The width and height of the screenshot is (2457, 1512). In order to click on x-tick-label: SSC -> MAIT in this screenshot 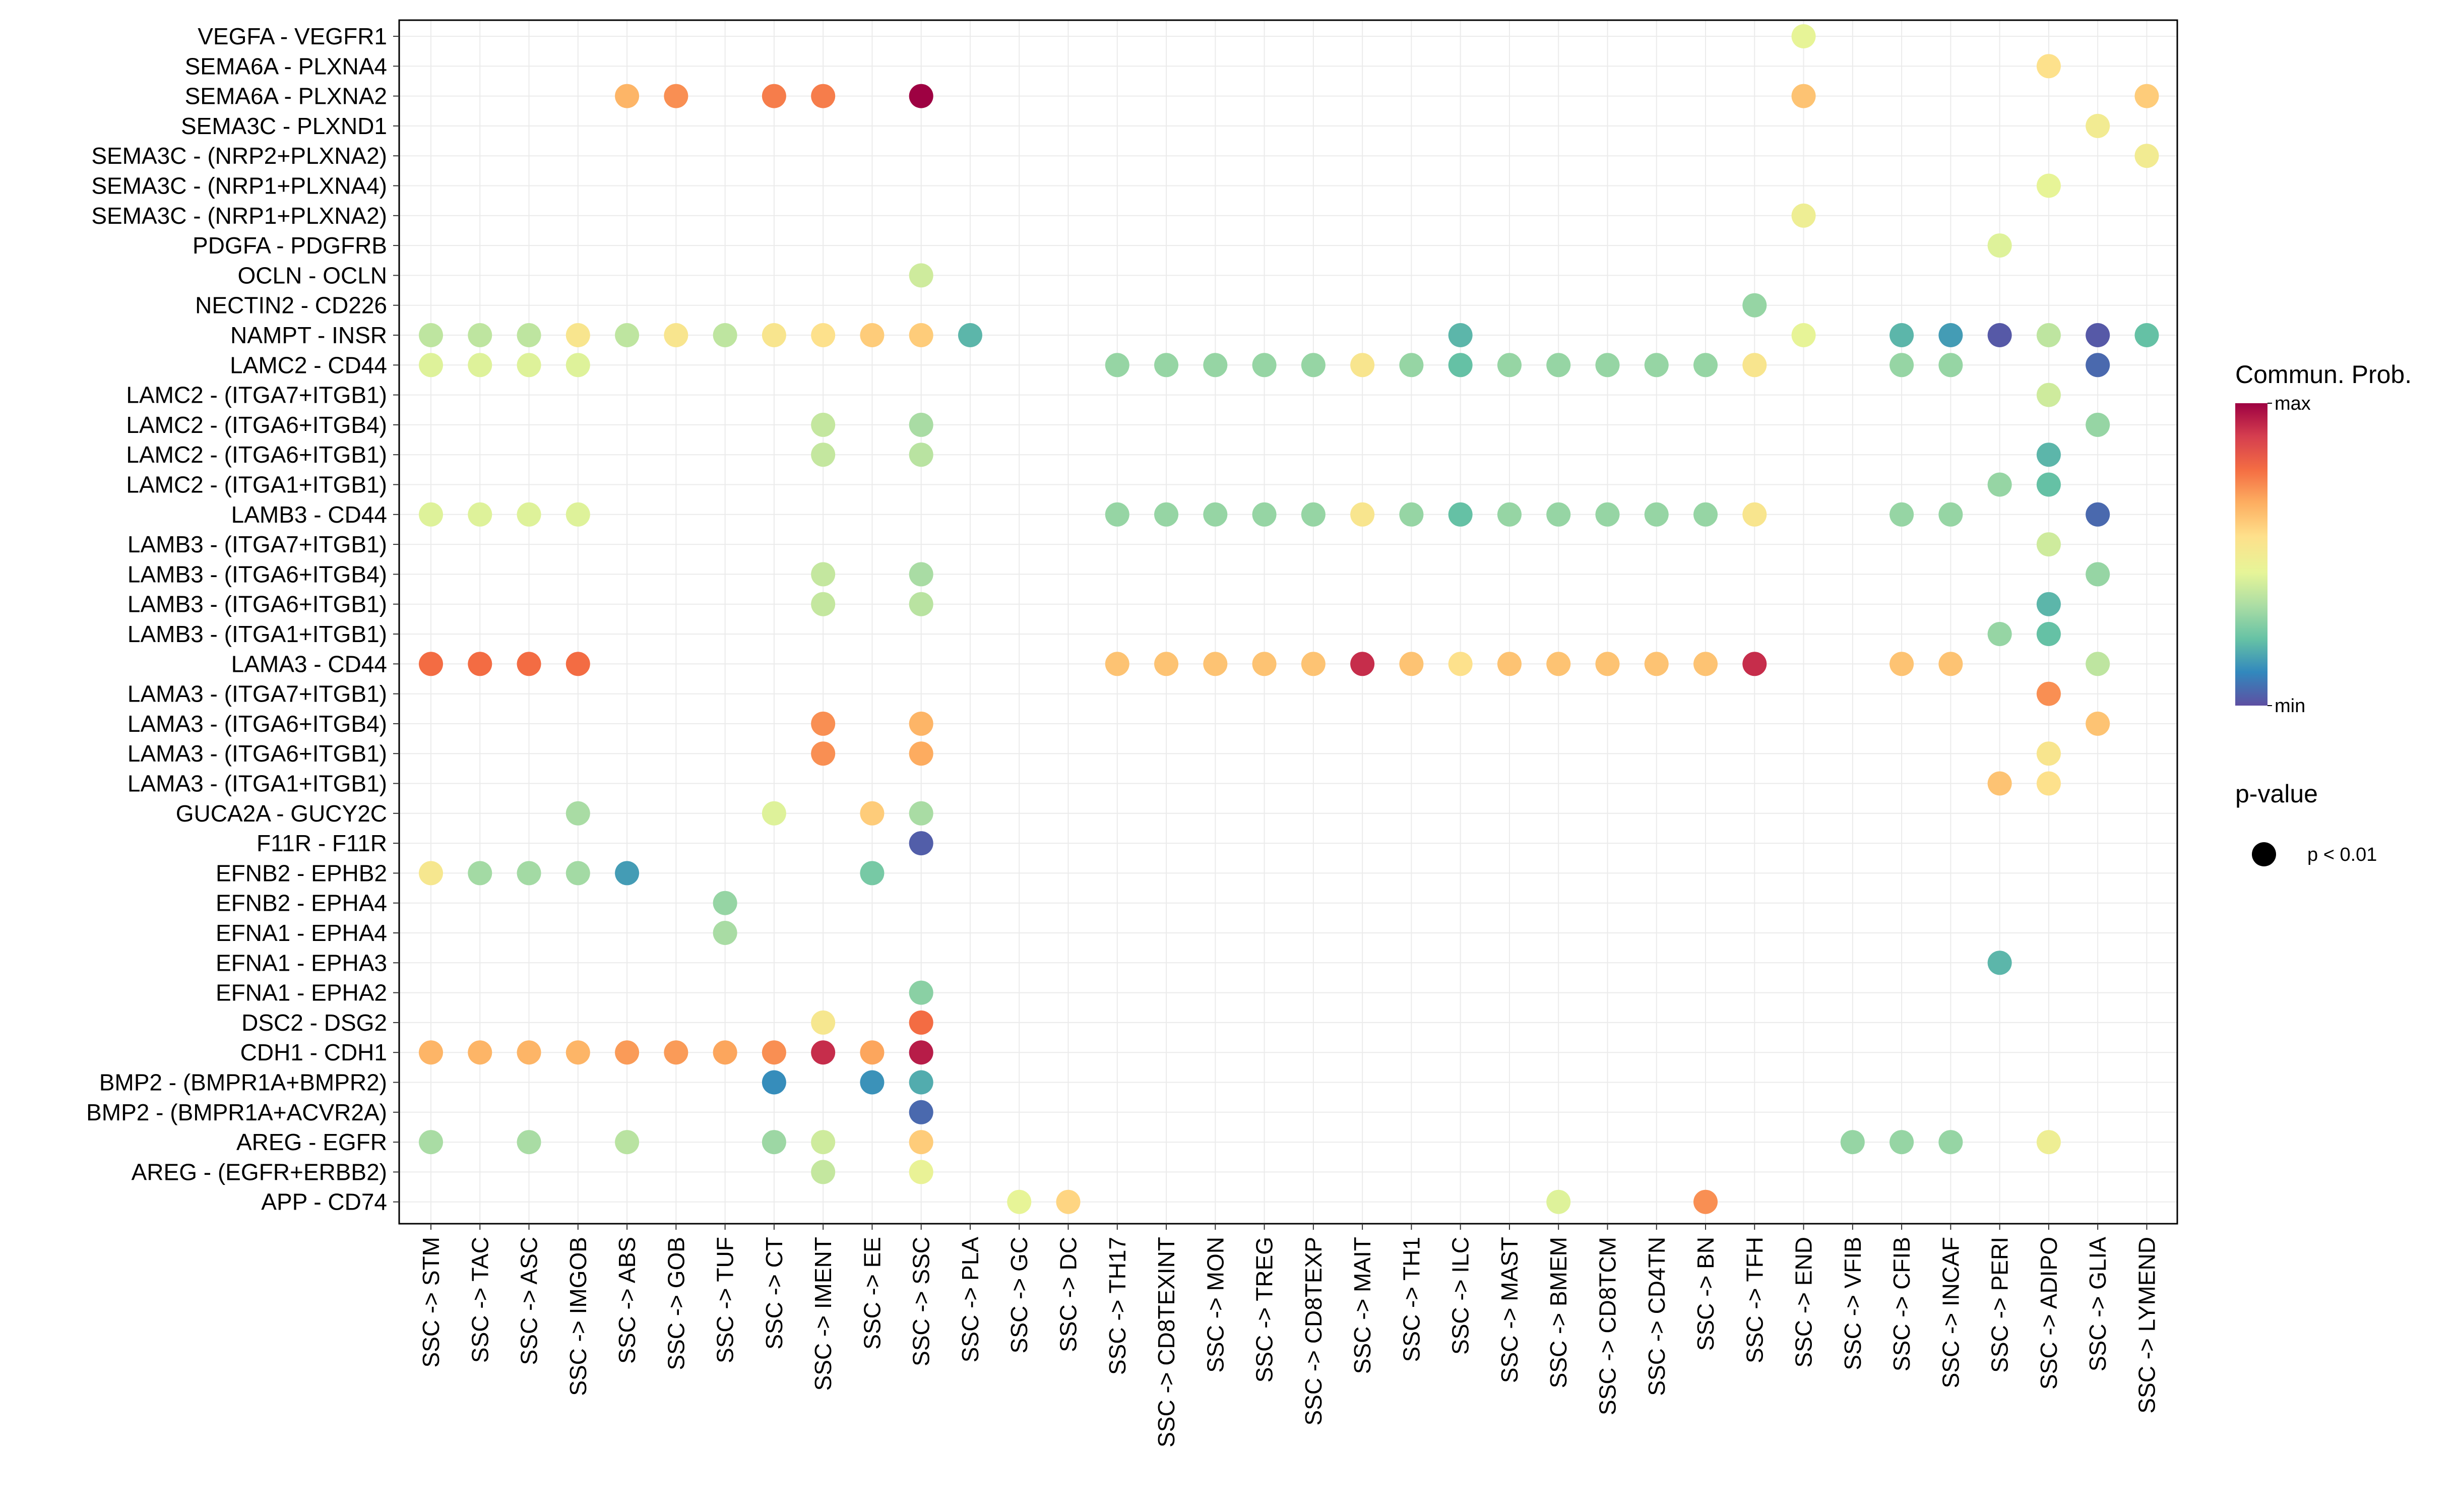, I will do `click(1362, 1305)`.